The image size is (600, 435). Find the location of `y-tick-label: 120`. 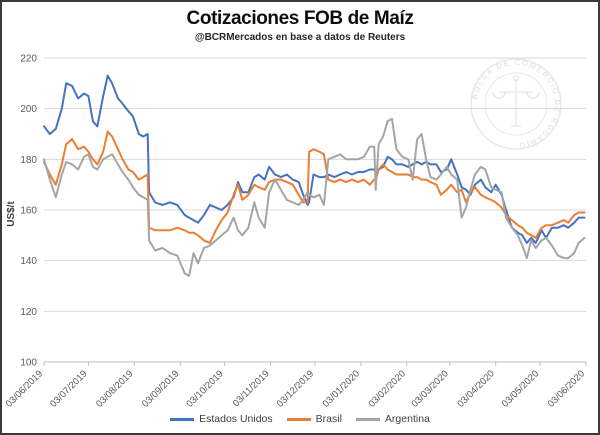

y-tick-label: 120 is located at coordinates (28, 312).